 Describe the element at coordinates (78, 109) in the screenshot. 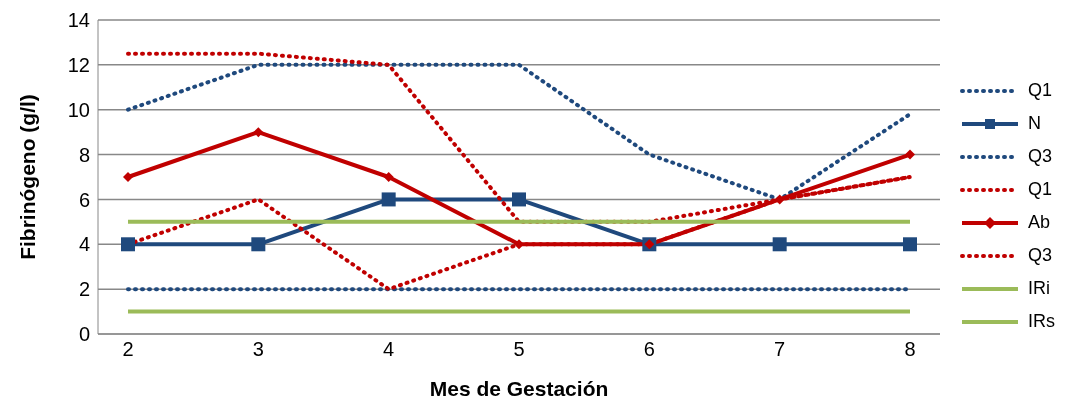

I see `y-tick-label: 10` at that location.